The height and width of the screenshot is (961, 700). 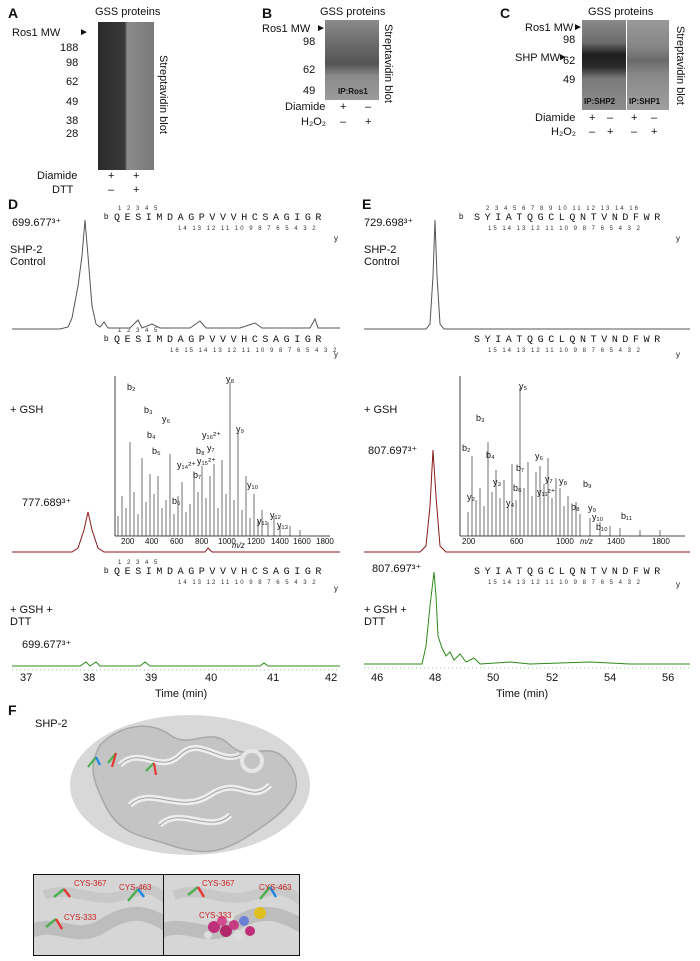 What do you see at coordinates (47, 503) in the screenshot?
I see `peak-label-gsh: 777.689³⁺` at bounding box center [47, 503].